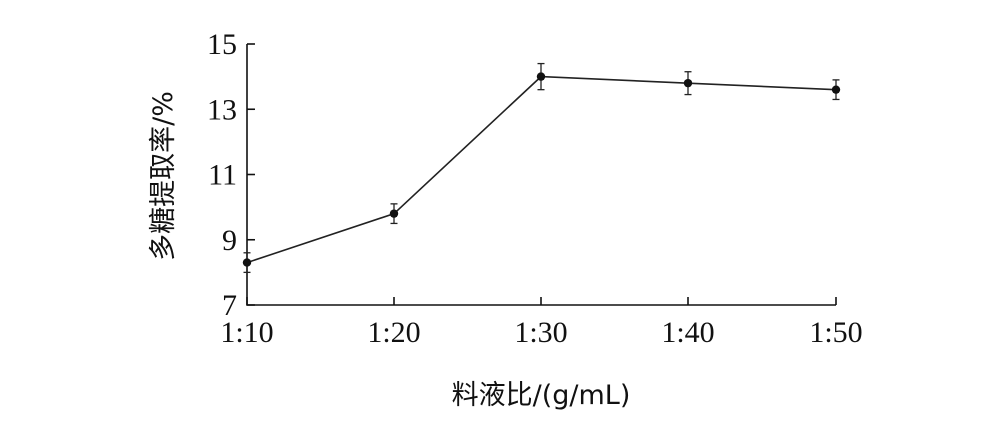  Describe the element at coordinates (222, 44) in the screenshot. I see `y-tick-label: 15` at that location.